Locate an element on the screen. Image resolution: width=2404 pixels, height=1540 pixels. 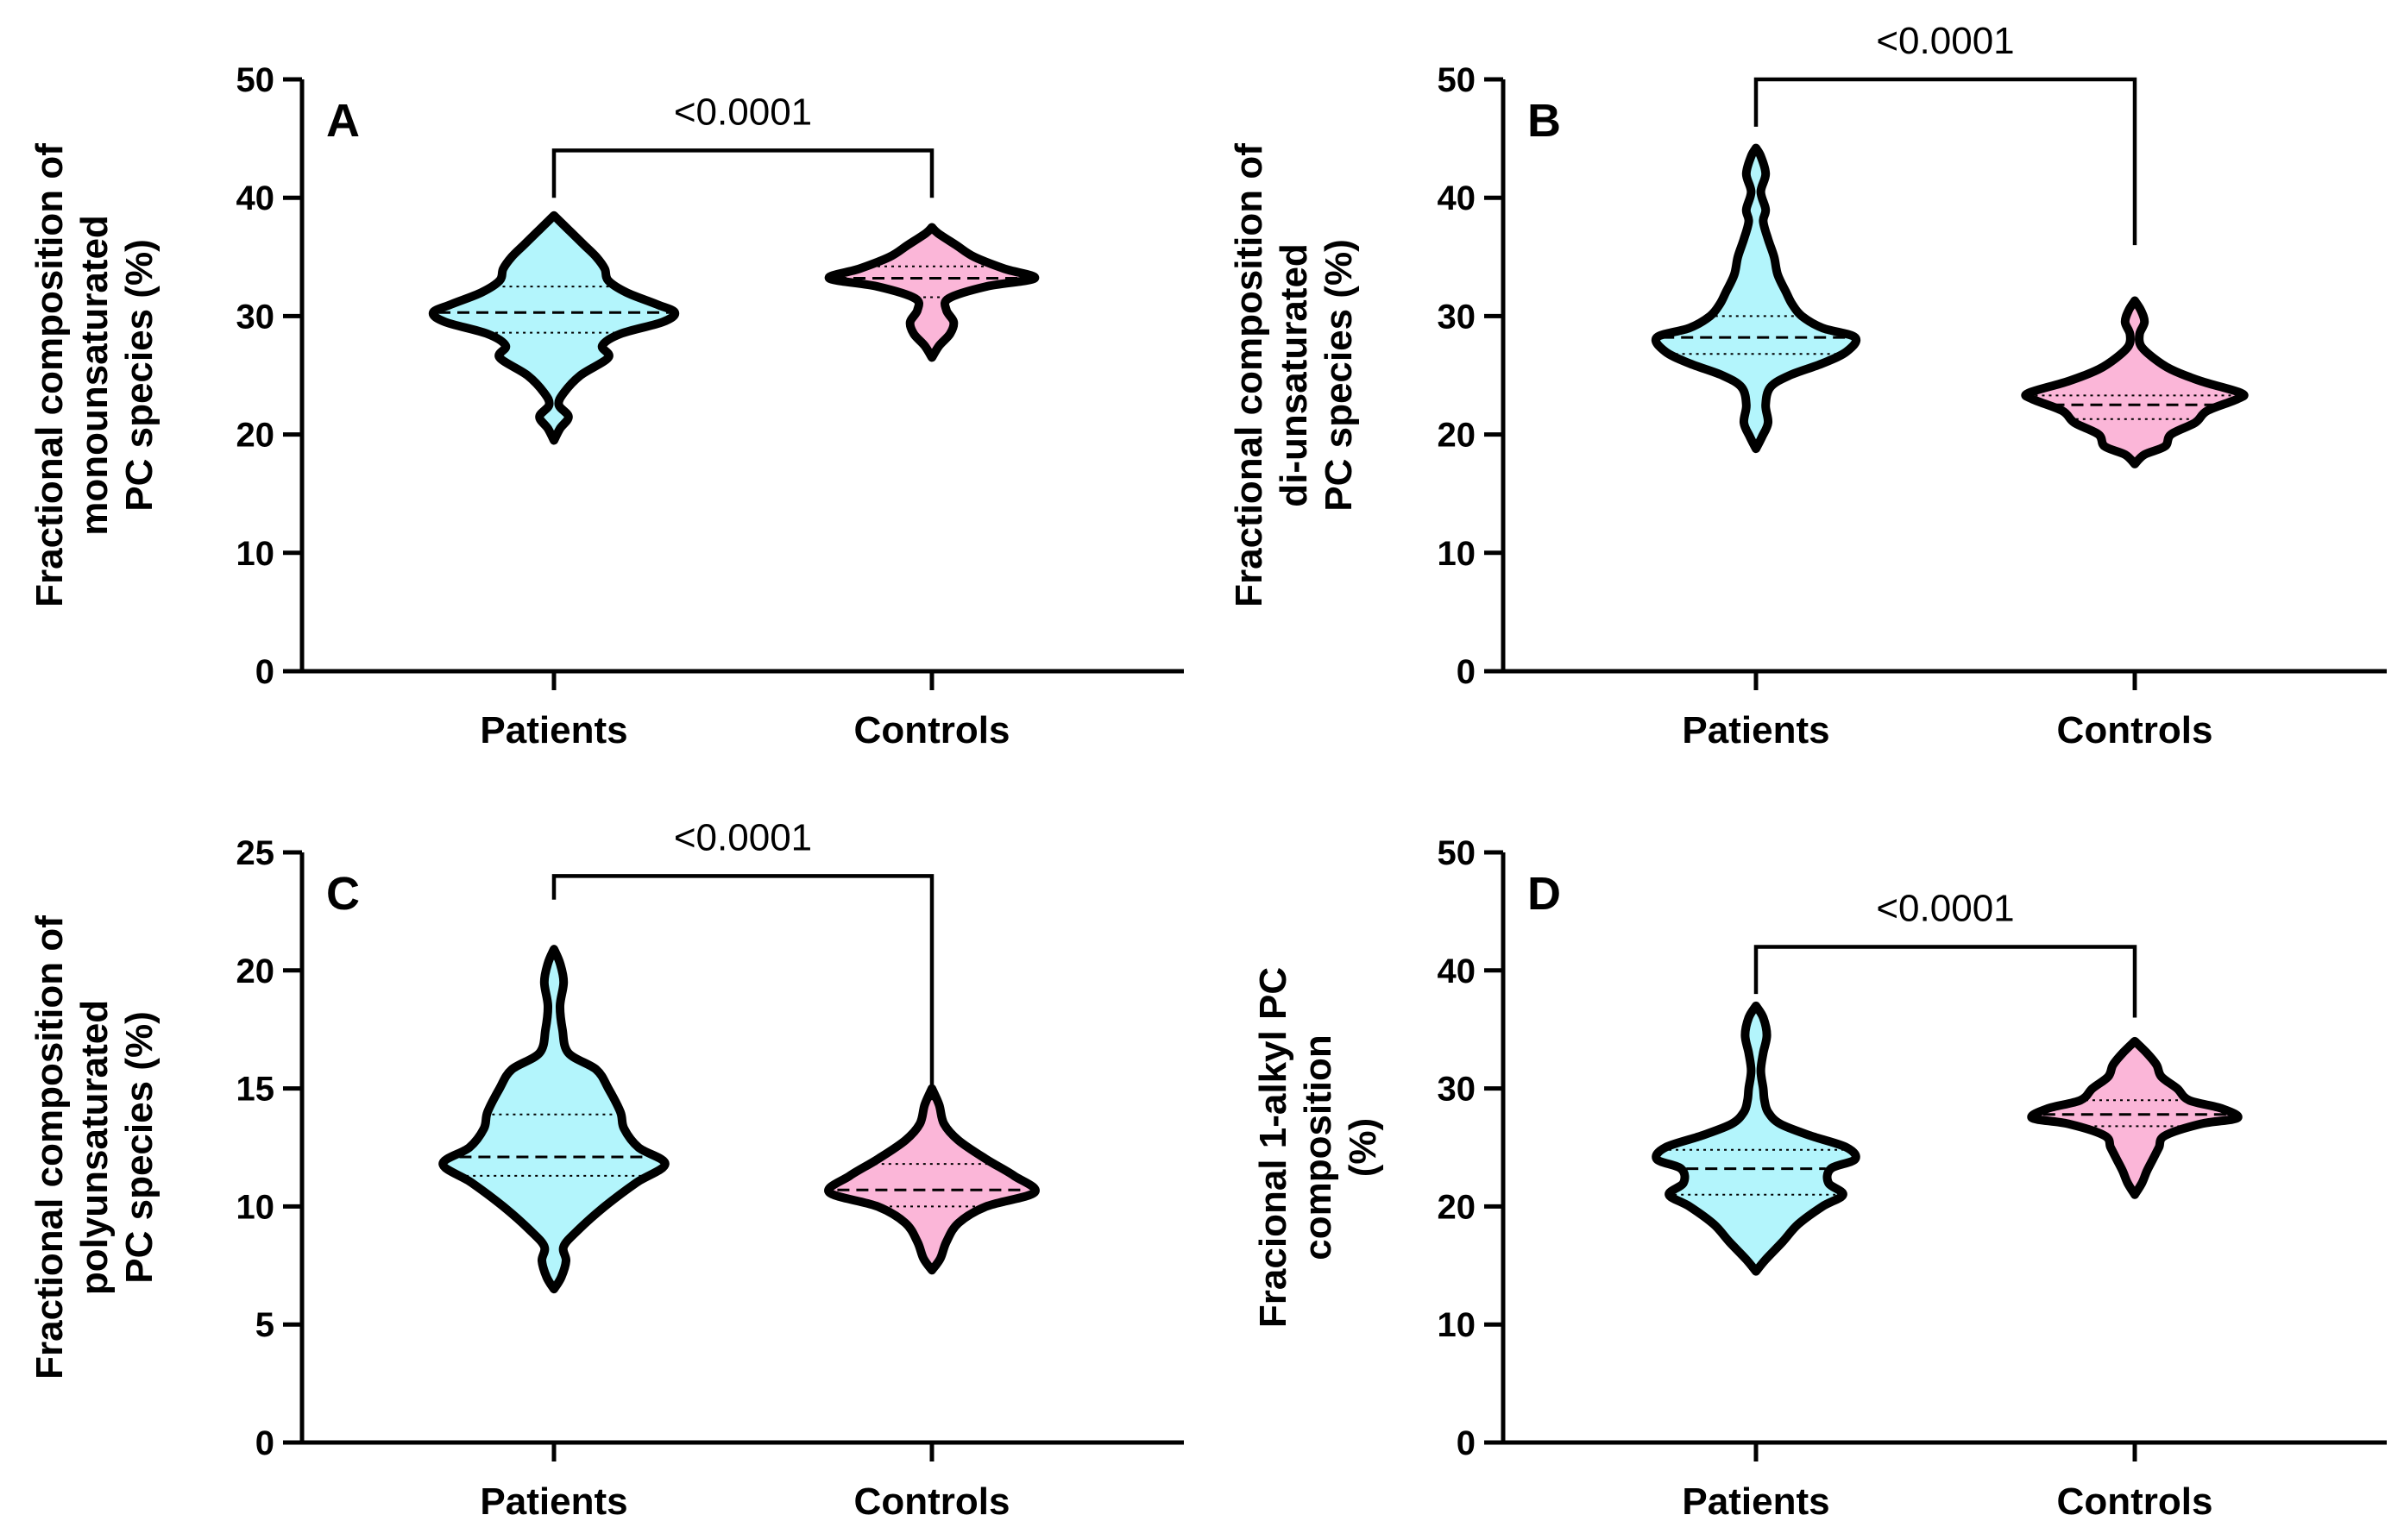
y-axis-label-line: (%) is located at coordinates (1363, 1147).